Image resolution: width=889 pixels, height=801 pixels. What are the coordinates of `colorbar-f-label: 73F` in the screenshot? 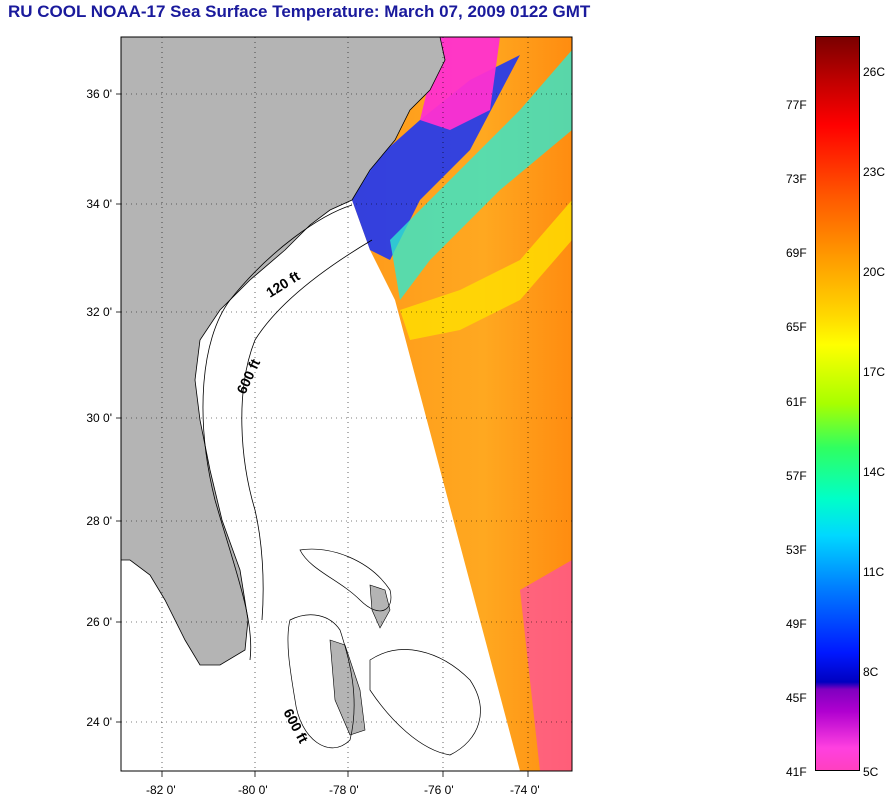 It's located at (796, 179).